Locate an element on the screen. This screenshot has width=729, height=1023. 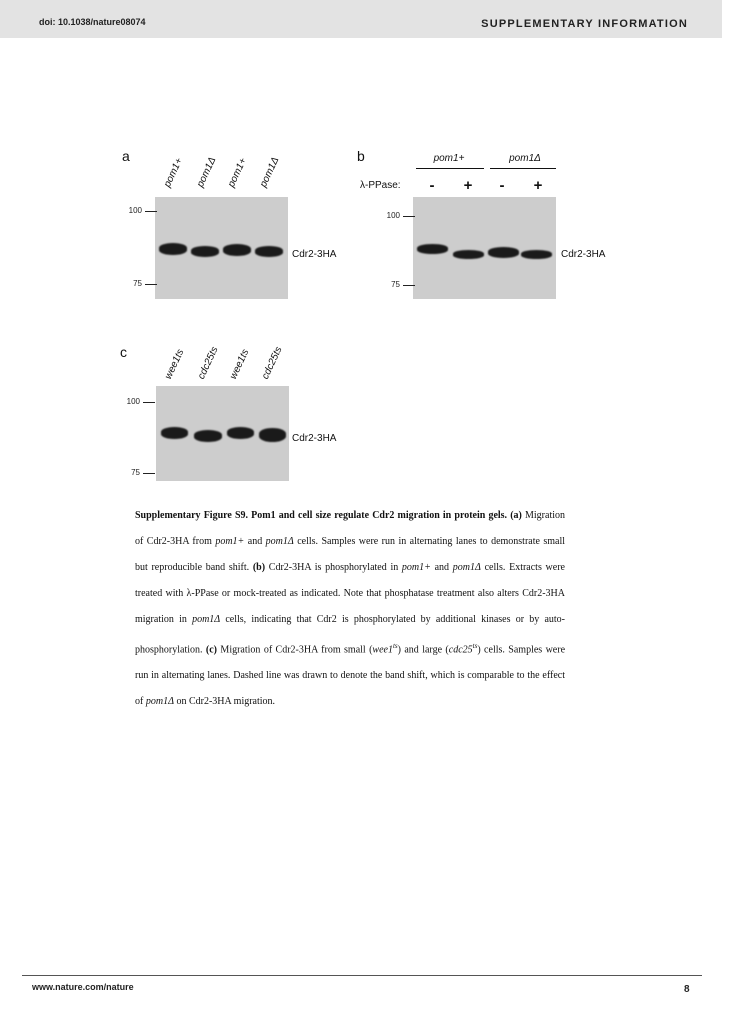
panel-a-lane-3: pom1+ is located at coordinates (238, 172).